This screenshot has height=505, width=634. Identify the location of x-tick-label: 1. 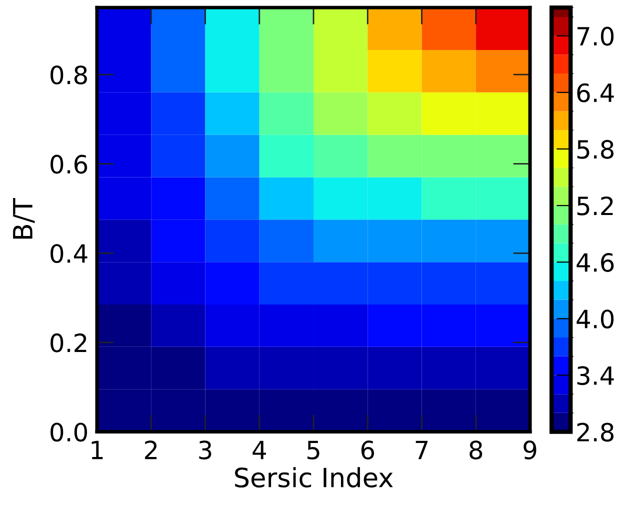
(97, 450).